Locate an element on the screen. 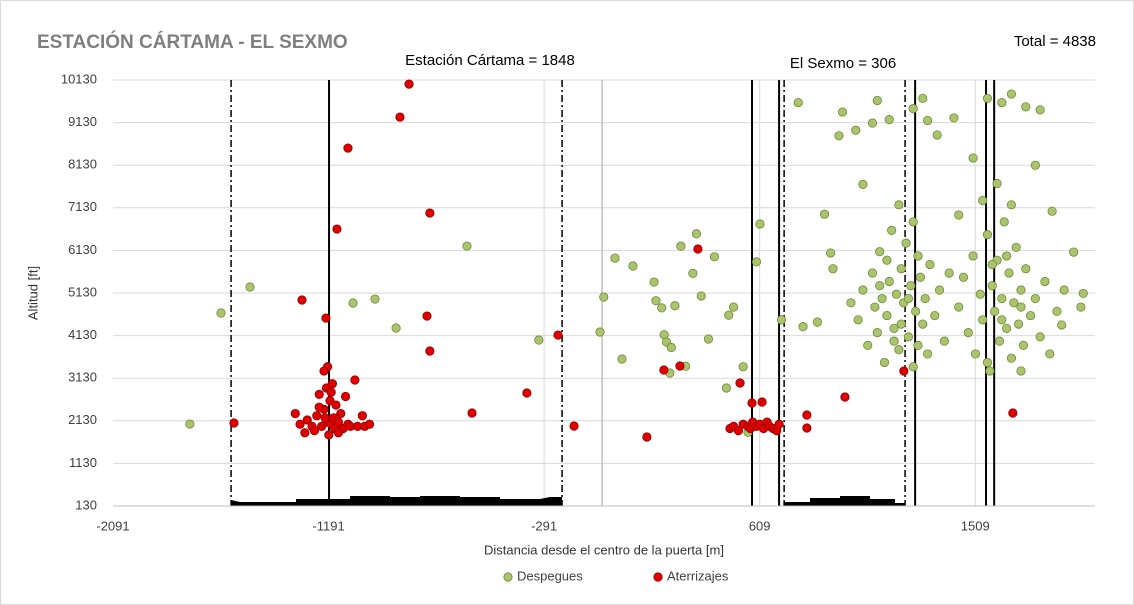 Image resolution: width=1134 pixels, height=605 pixels. annotation: Estación Cártama = 1848 is located at coordinates (490, 60).